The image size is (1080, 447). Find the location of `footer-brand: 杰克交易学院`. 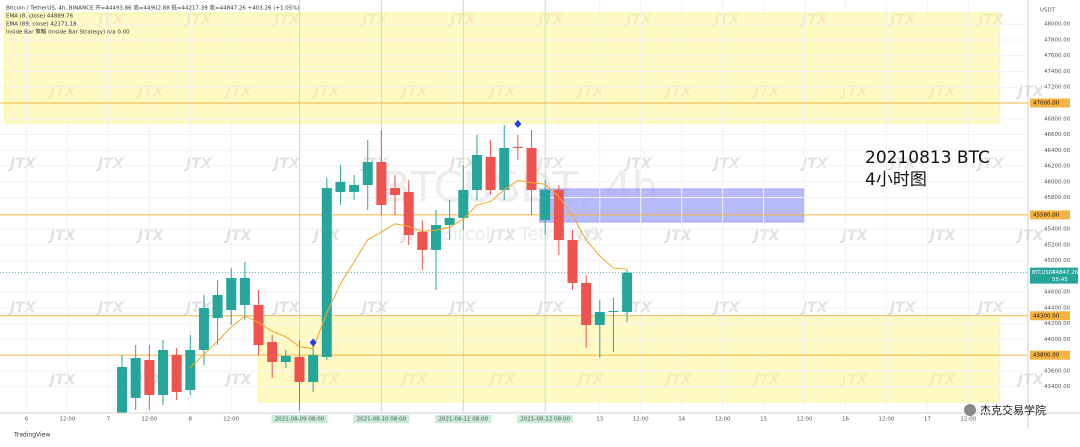

footer-brand: 杰克交易学院 is located at coordinates (1013, 410).